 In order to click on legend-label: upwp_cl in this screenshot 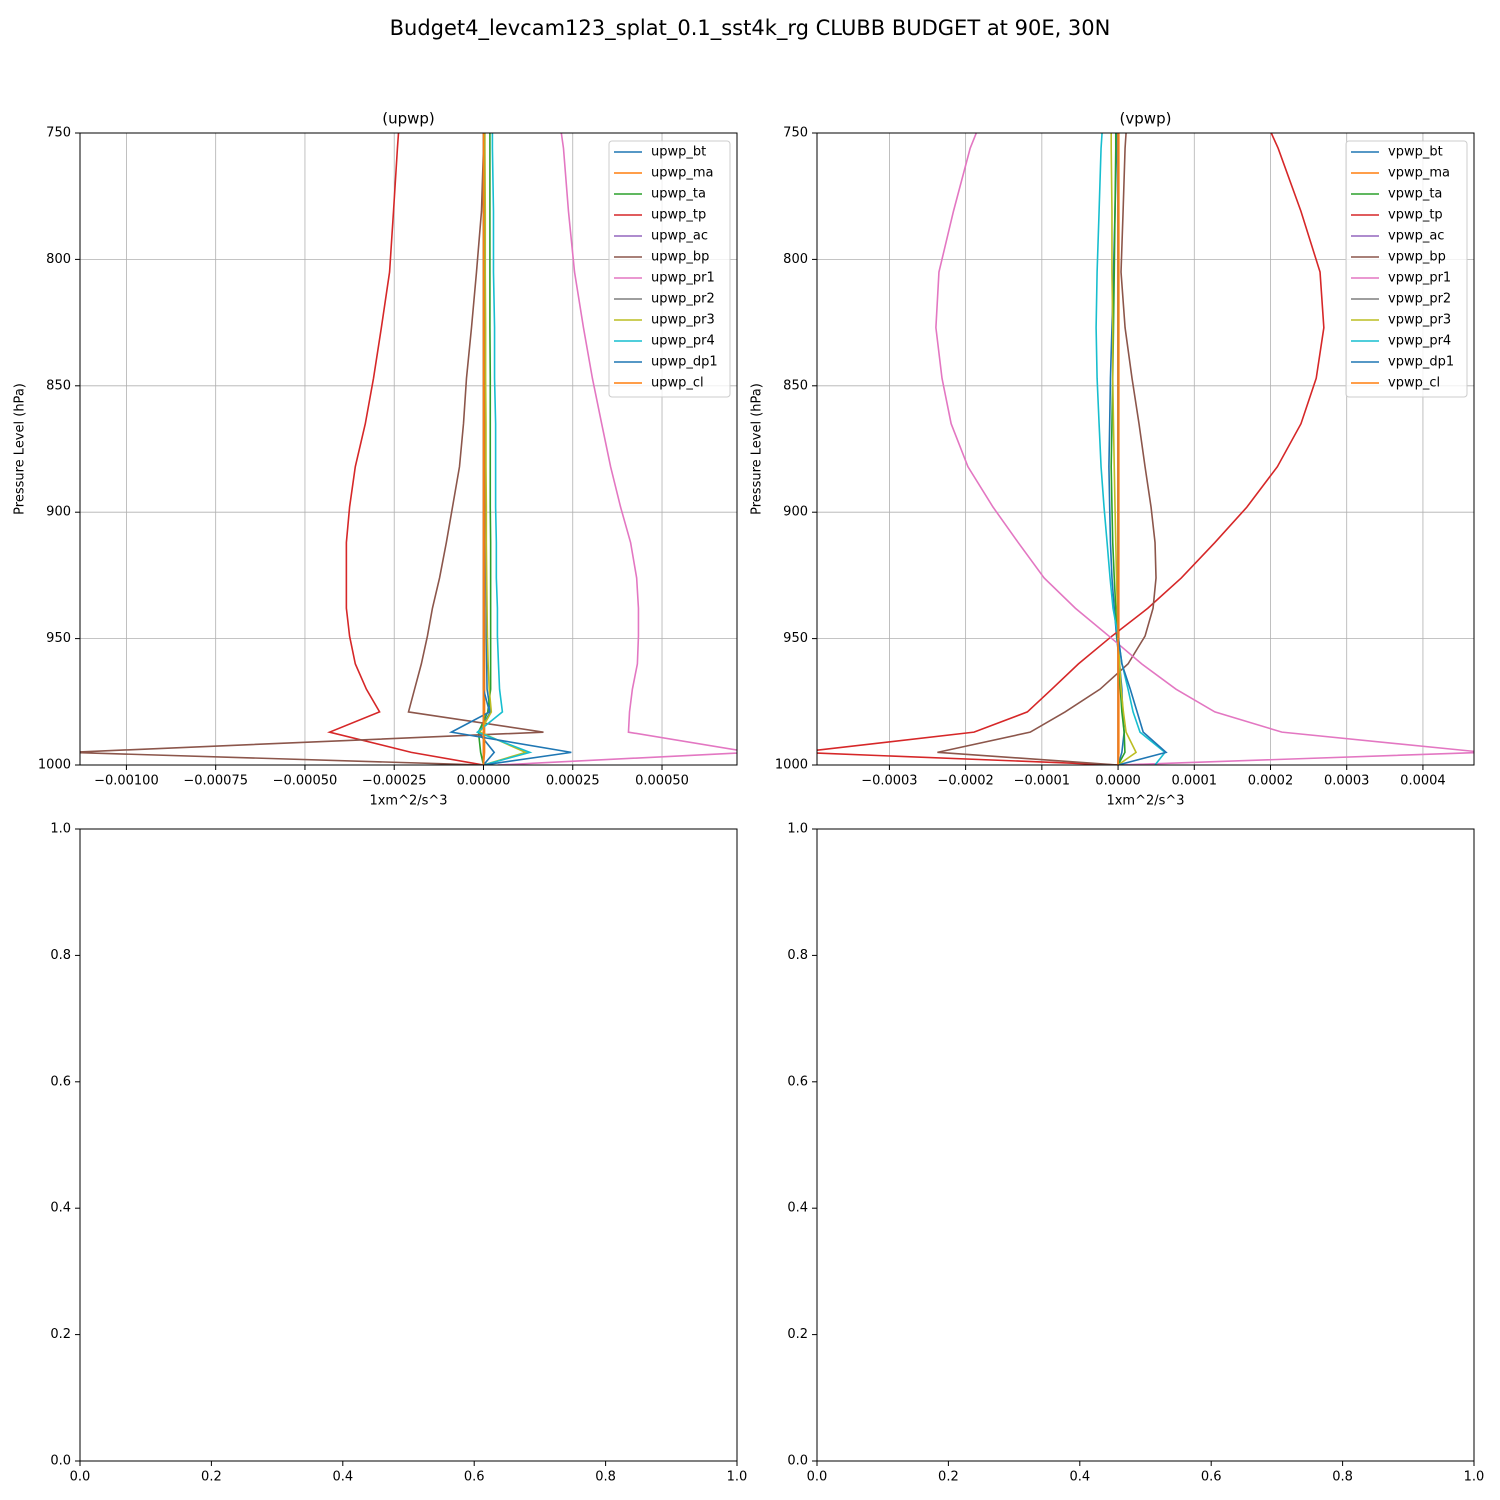, I will do `click(677, 383)`.